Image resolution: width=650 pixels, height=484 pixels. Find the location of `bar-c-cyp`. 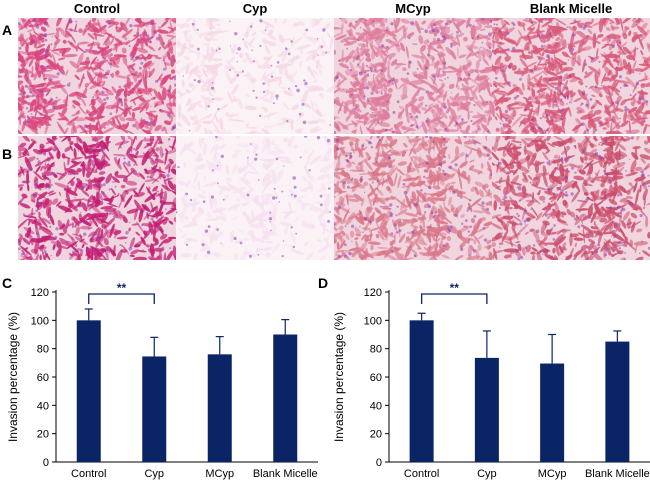

bar-c-cyp is located at coordinates (154, 409).